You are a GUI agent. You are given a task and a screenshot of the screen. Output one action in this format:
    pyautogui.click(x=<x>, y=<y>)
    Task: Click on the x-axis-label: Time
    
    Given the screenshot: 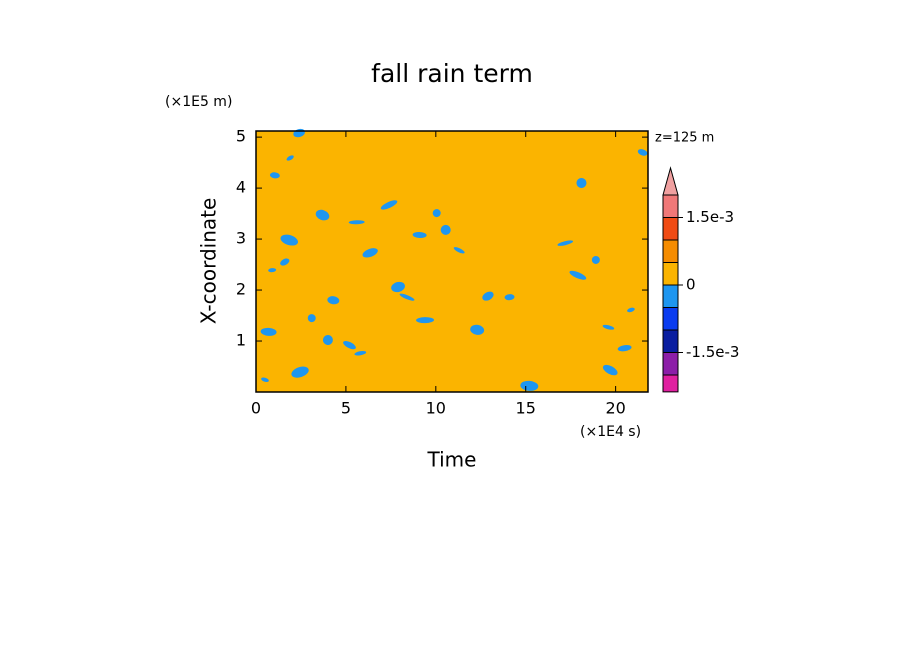 What is the action you would take?
    pyautogui.click(x=452, y=460)
    